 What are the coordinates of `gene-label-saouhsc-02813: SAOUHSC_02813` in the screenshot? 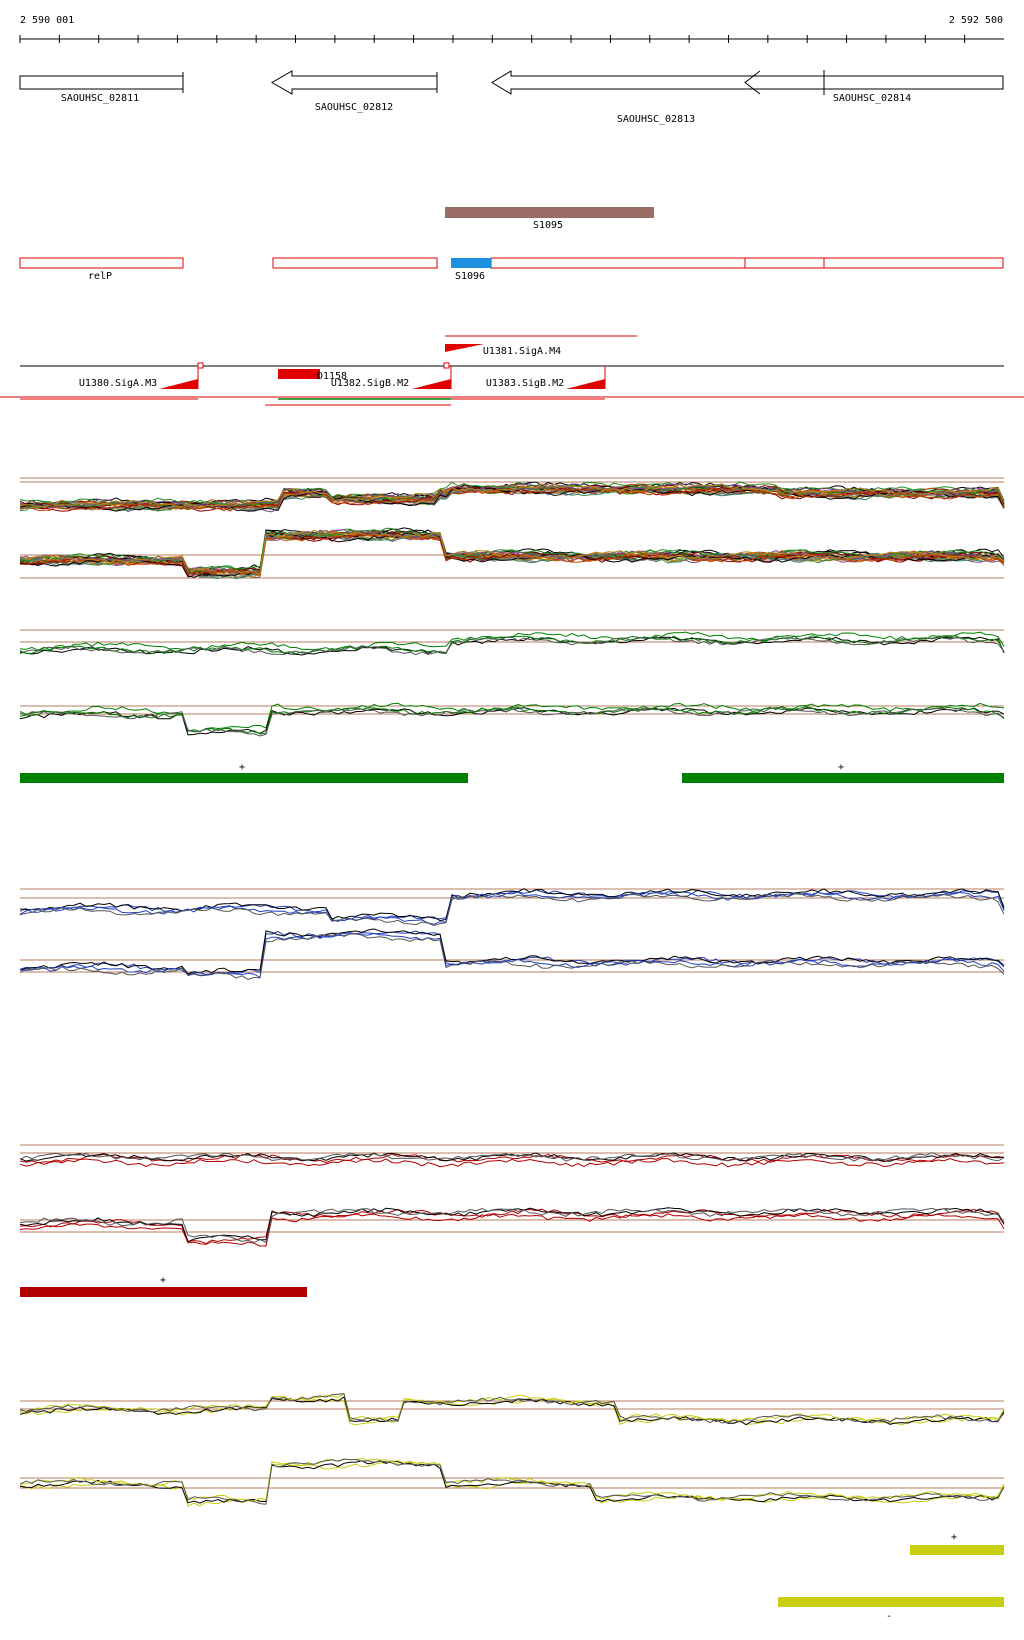 It's located at (656, 119).